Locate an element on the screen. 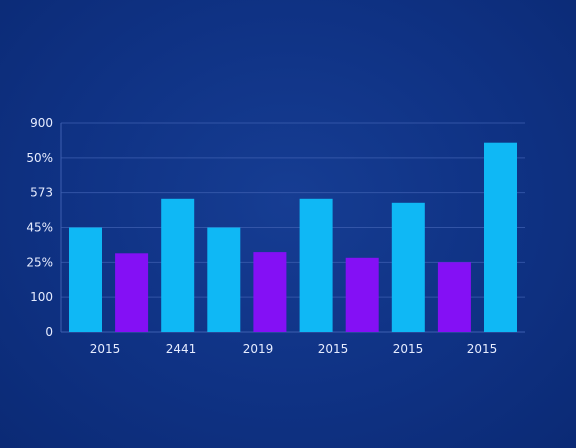 This screenshot has width=576, height=448. y-tick-label: 45% is located at coordinates (39, 228).